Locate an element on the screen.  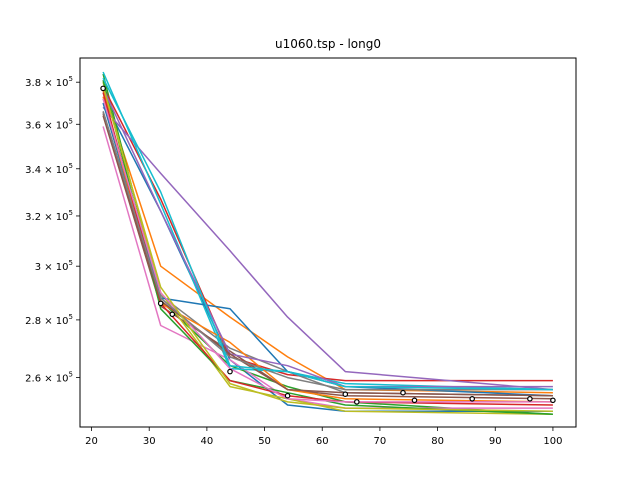
y-tick-label: 3.4 × 10⁵ is located at coordinates (49, 169).